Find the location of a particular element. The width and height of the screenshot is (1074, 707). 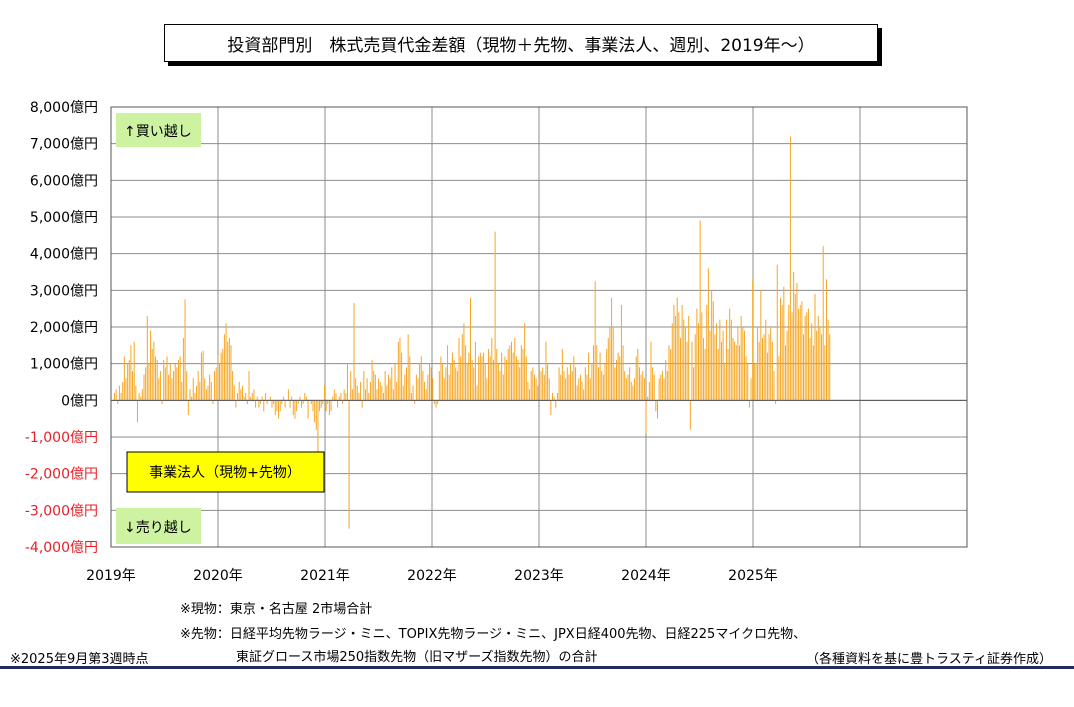

y-tick-label: -2,000億円 is located at coordinates (61, 475).